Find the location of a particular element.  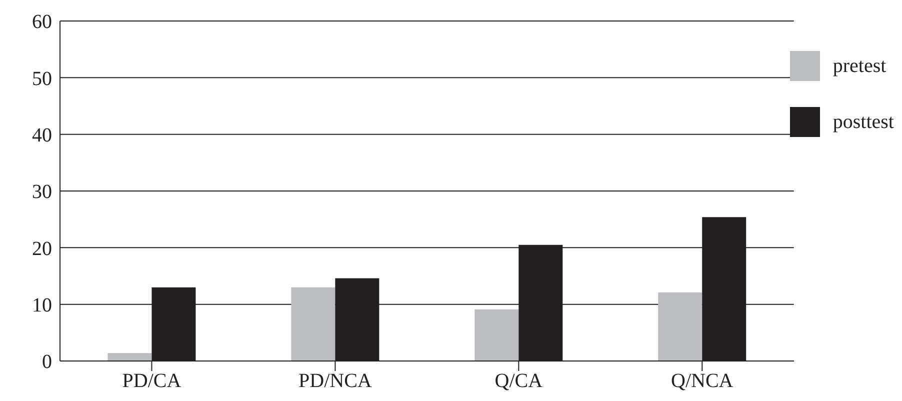

y-tick-label: 60 is located at coordinates (42, 22).